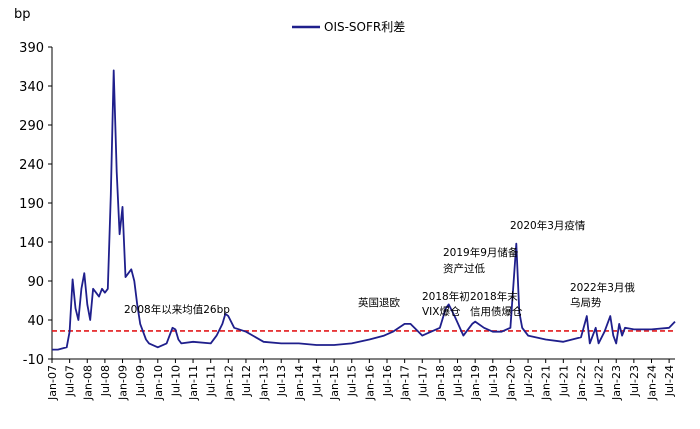  What do you see at coordinates (602, 287) in the screenshot?
I see `annotation-russia-1: 2022年3月俄` at bounding box center [602, 287].